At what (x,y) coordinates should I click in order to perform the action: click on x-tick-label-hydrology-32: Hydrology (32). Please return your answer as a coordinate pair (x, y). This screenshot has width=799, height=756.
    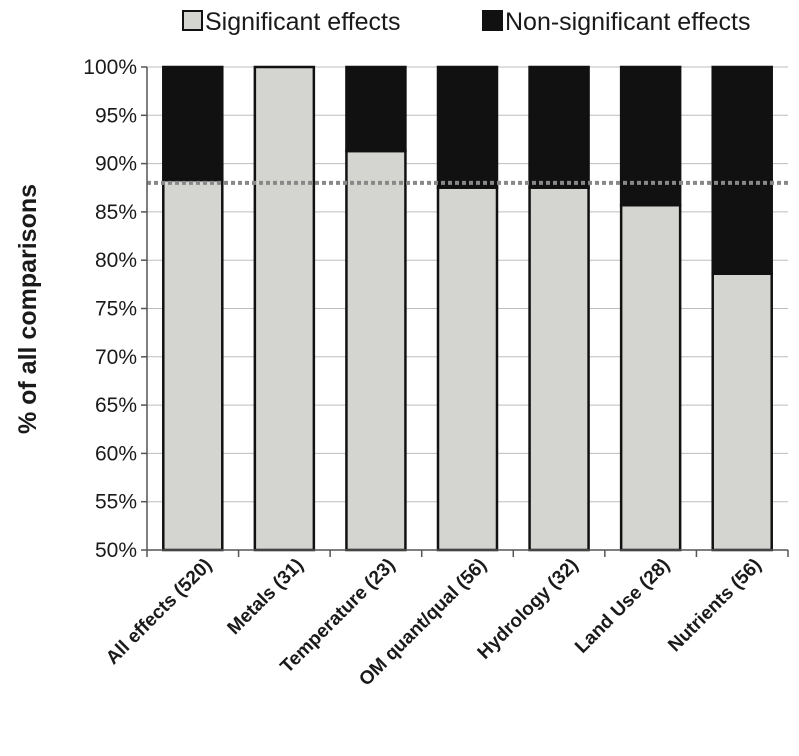
    Looking at the image, I should click on (528, 609).